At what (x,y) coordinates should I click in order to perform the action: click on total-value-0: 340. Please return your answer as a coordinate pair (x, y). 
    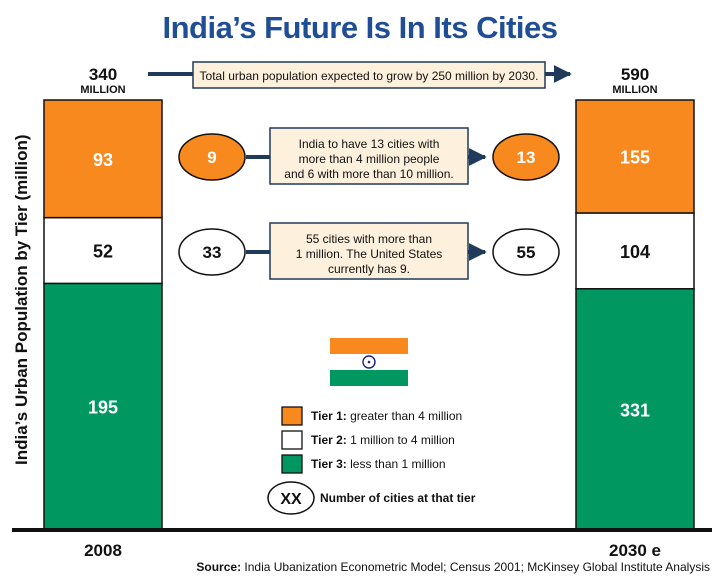
    Looking at the image, I should click on (103, 74).